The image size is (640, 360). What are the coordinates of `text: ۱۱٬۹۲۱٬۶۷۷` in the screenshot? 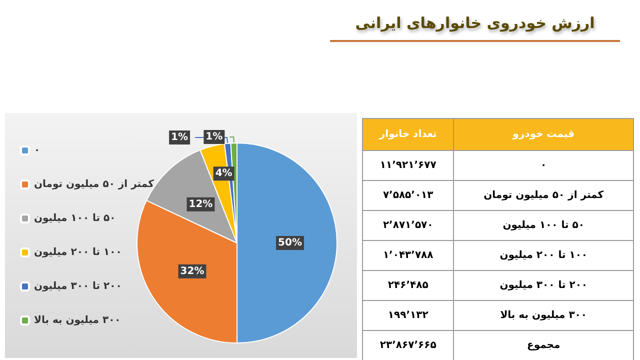 It's located at (408, 165).